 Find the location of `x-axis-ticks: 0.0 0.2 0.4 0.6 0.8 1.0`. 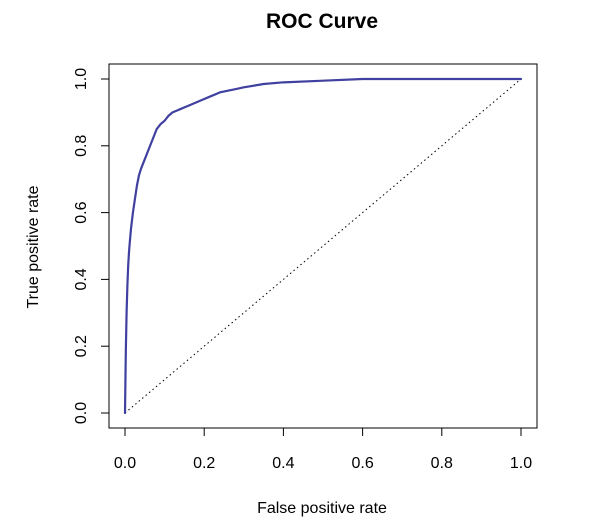

x-axis-ticks: 0.0 0.2 0.4 0.6 0.8 1.0 is located at coordinates (323, 450).